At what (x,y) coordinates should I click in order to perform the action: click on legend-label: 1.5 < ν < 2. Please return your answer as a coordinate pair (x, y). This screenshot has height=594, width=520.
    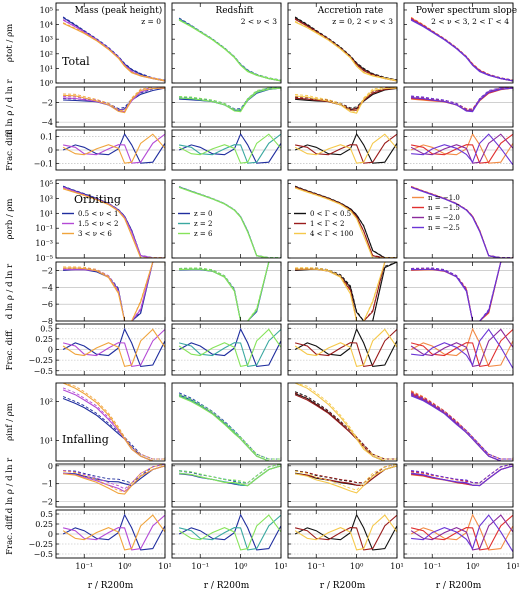
    Looking at the image, I should click on (98, 224).